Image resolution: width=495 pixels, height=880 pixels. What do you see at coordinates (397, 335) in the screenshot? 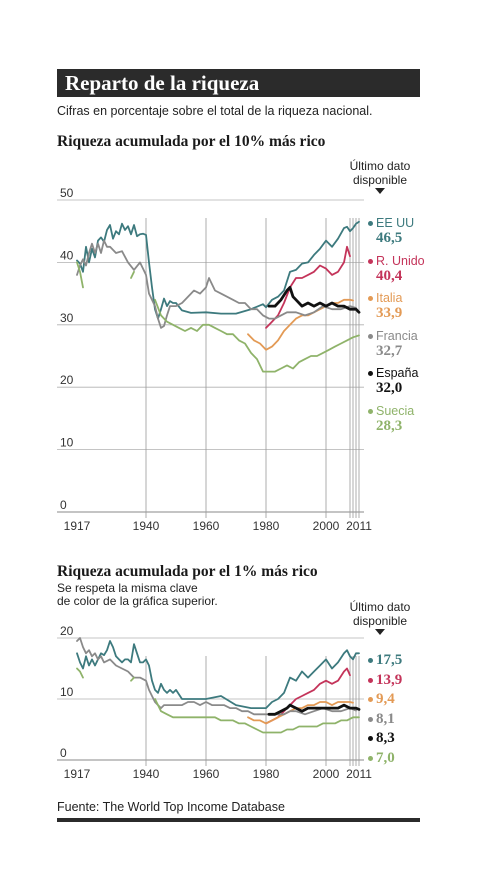
I see `legend-name-francia: Francia` at bounding box center [397, 335].